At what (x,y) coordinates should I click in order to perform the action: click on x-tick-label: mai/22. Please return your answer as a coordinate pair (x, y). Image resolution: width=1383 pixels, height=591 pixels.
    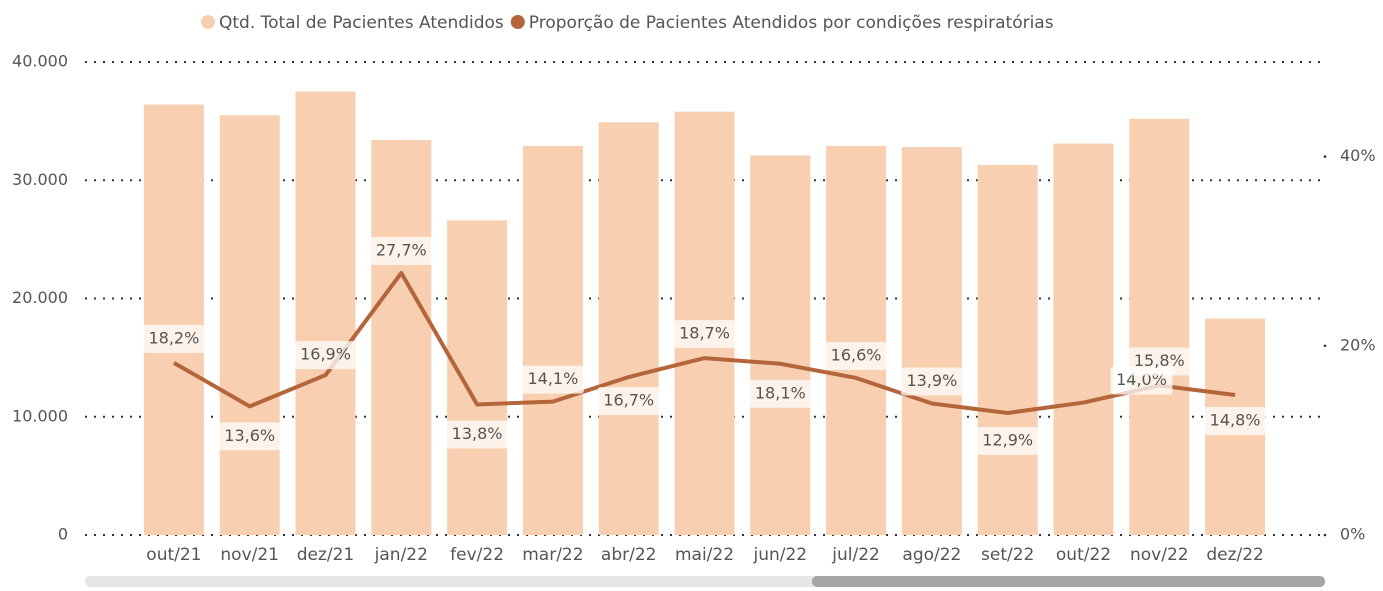
    Looking at the image, I should click on (704, 555).